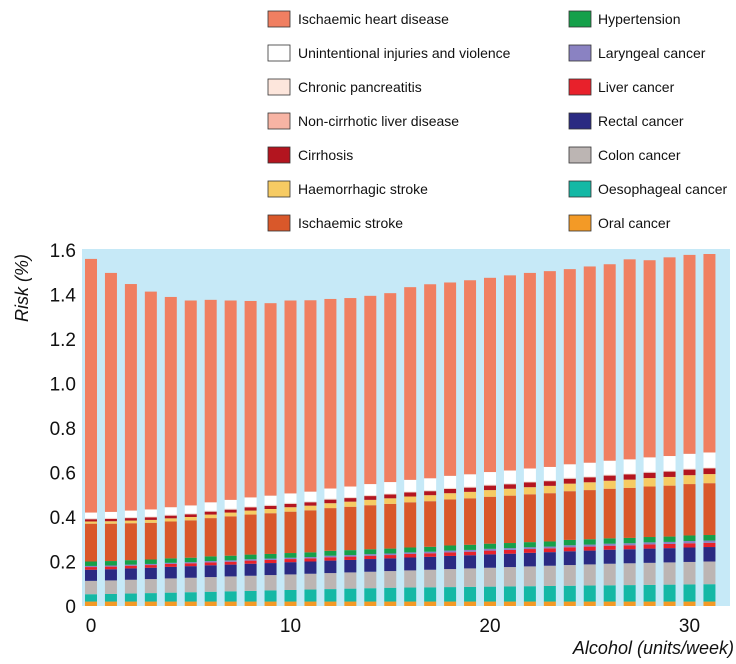 This screenshot has width=736, height=664. Describe the element at coordinates (639, 155) in the screenshot. I see `legend-label: Colon cancer` at that location.